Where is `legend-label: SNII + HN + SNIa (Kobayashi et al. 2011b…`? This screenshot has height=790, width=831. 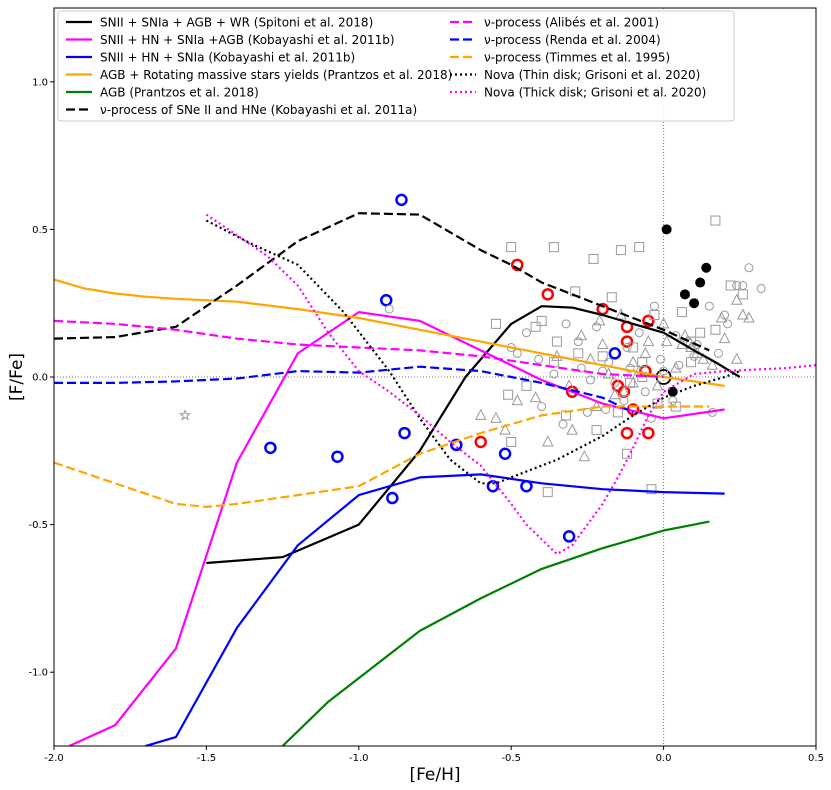 legend-label: SNII + HN + SNIa (Kobayashi et al. 2011b… is located at coordinates (227, 58).